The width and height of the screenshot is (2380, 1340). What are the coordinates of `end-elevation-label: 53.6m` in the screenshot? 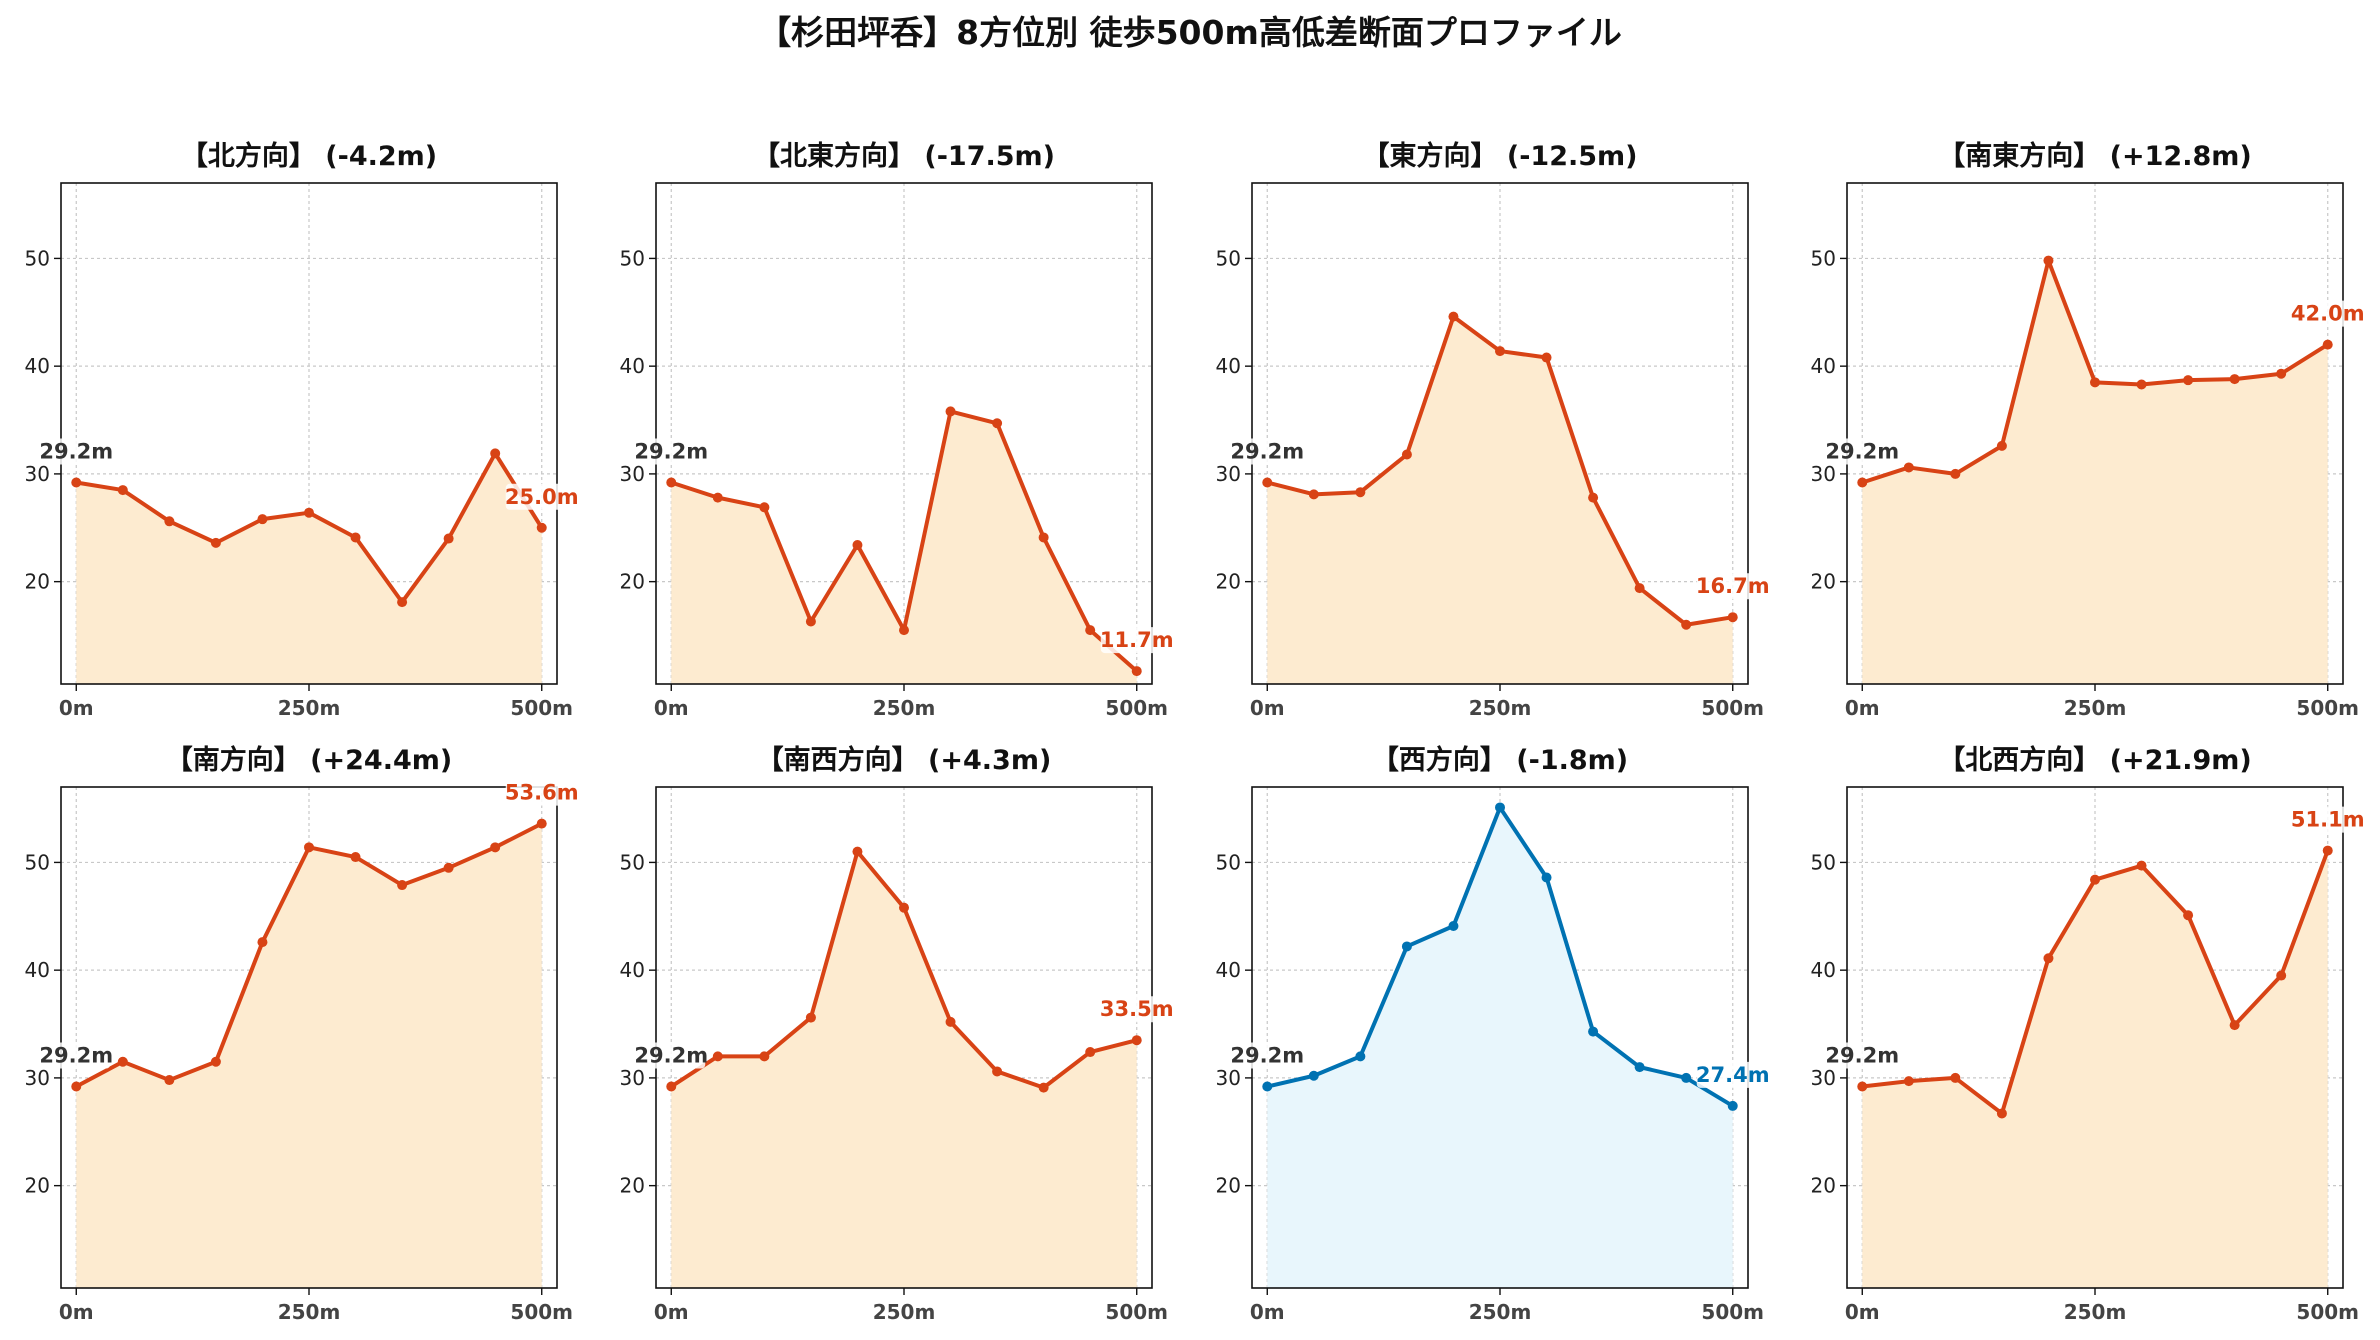 It's located at (542, 793).